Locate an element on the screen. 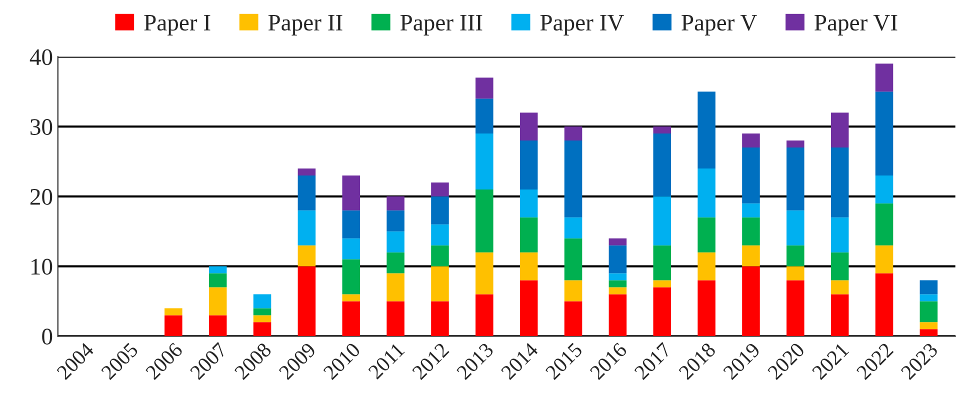 Image resolution: width=965 pixels, height=405 pixels. legend-label: Paper VI is located at coordinates (856, 25).